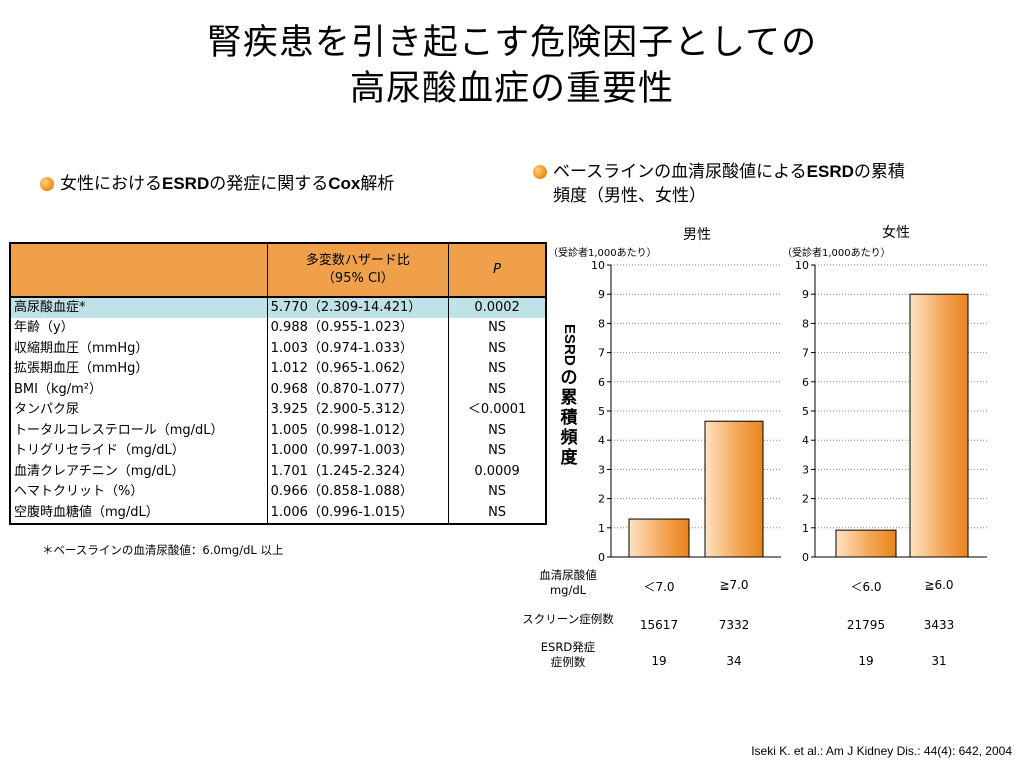 Image resolution: width=1024 pixels, height=768 pixels. Describe the element at coordinates (358, 492) in the screenshot. I see `row-hazard-ratio: 0.966（0.858-1.088）` at that location.